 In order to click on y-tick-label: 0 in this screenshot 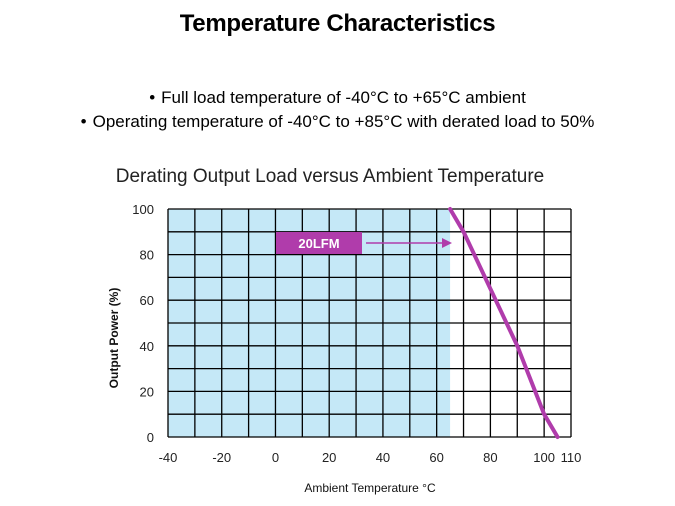, I will do `click(150, 437)`.